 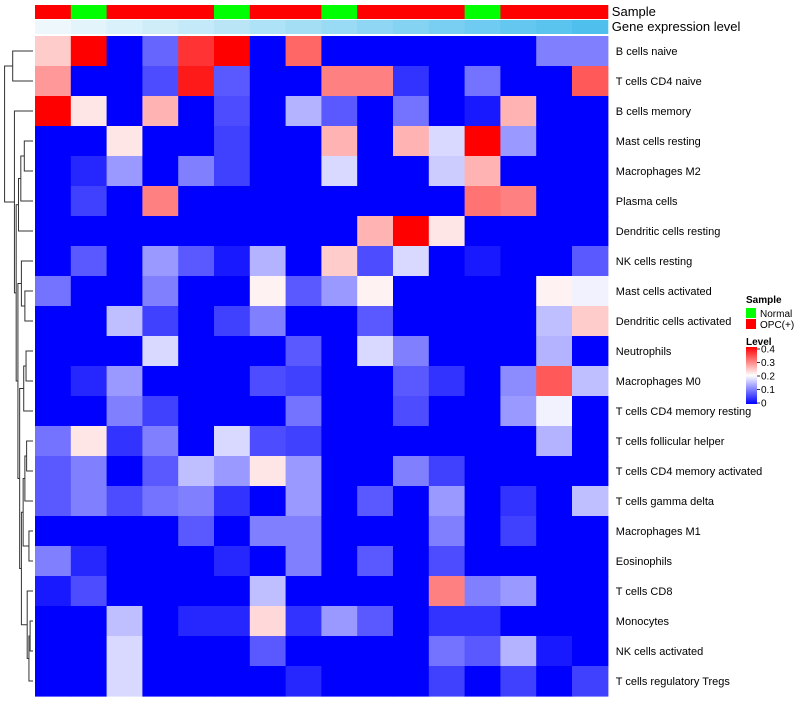 I want to click on annotation-label: Sample, so click(x=634, y=11).